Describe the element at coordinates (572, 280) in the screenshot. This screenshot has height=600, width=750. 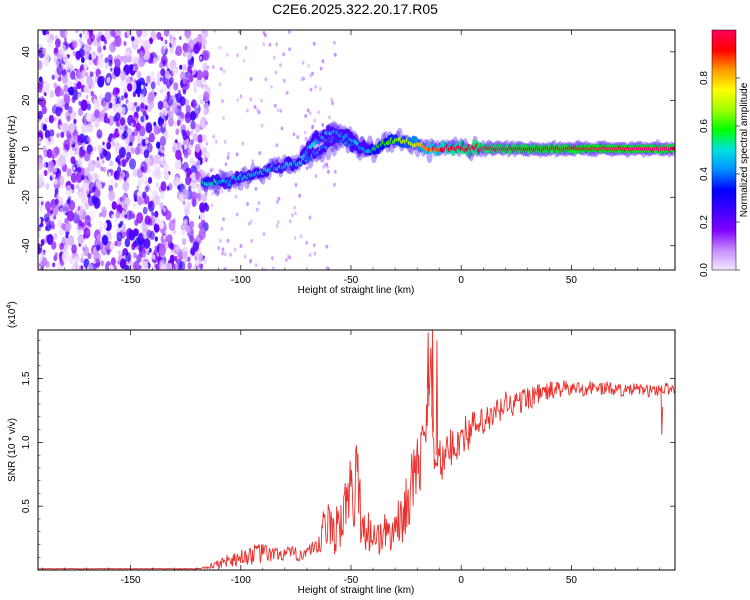
I see `x-tick-label: 50` at that location.